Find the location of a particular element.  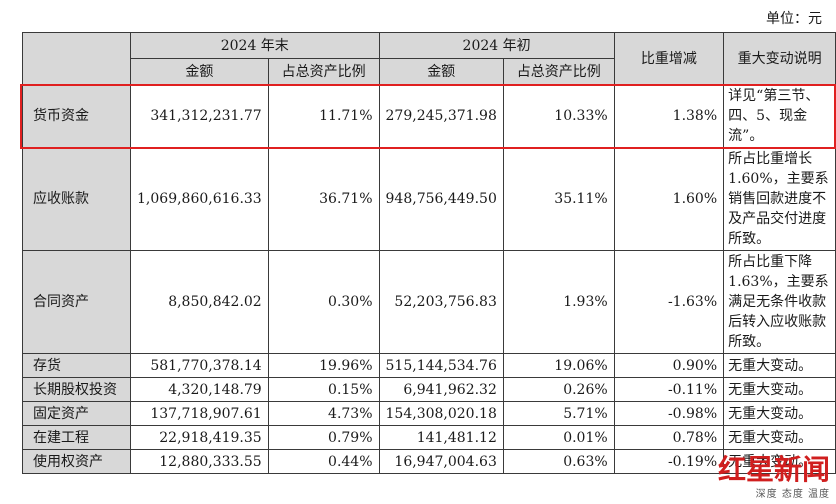

start-amount: 948,756,449.50 is located at coordinates (441, 199).